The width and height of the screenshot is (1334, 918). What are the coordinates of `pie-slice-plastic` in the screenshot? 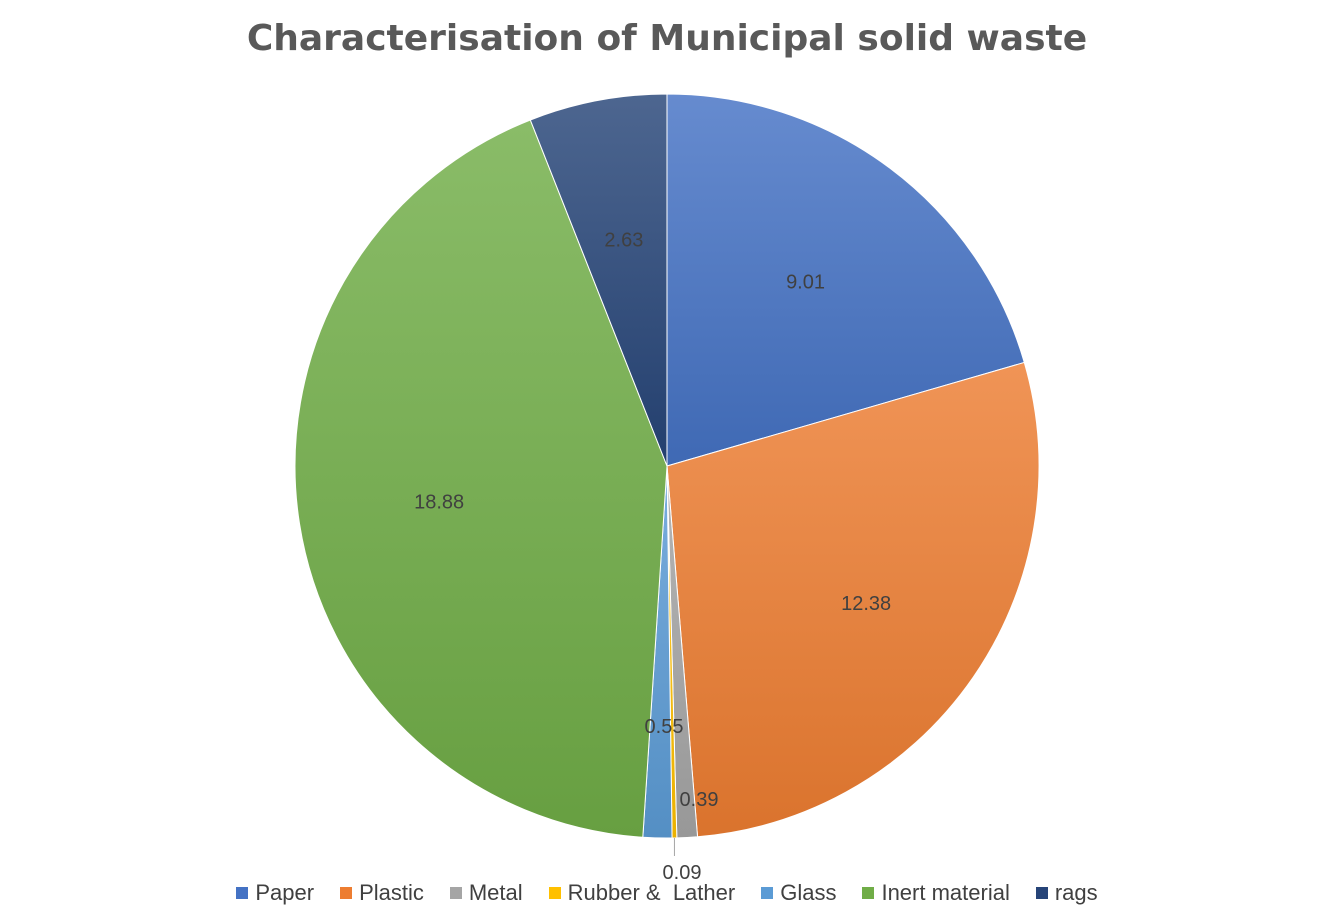 It's located at (853, 599).